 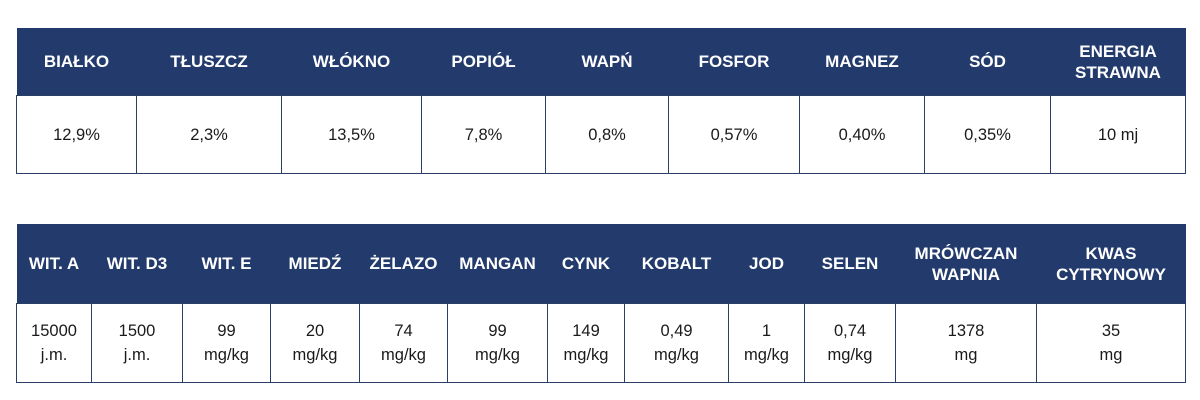 I want to click on header-cell-kwas-cytrynowy: KWAS CYTRYNOWY, so click(x=1111, y=264).